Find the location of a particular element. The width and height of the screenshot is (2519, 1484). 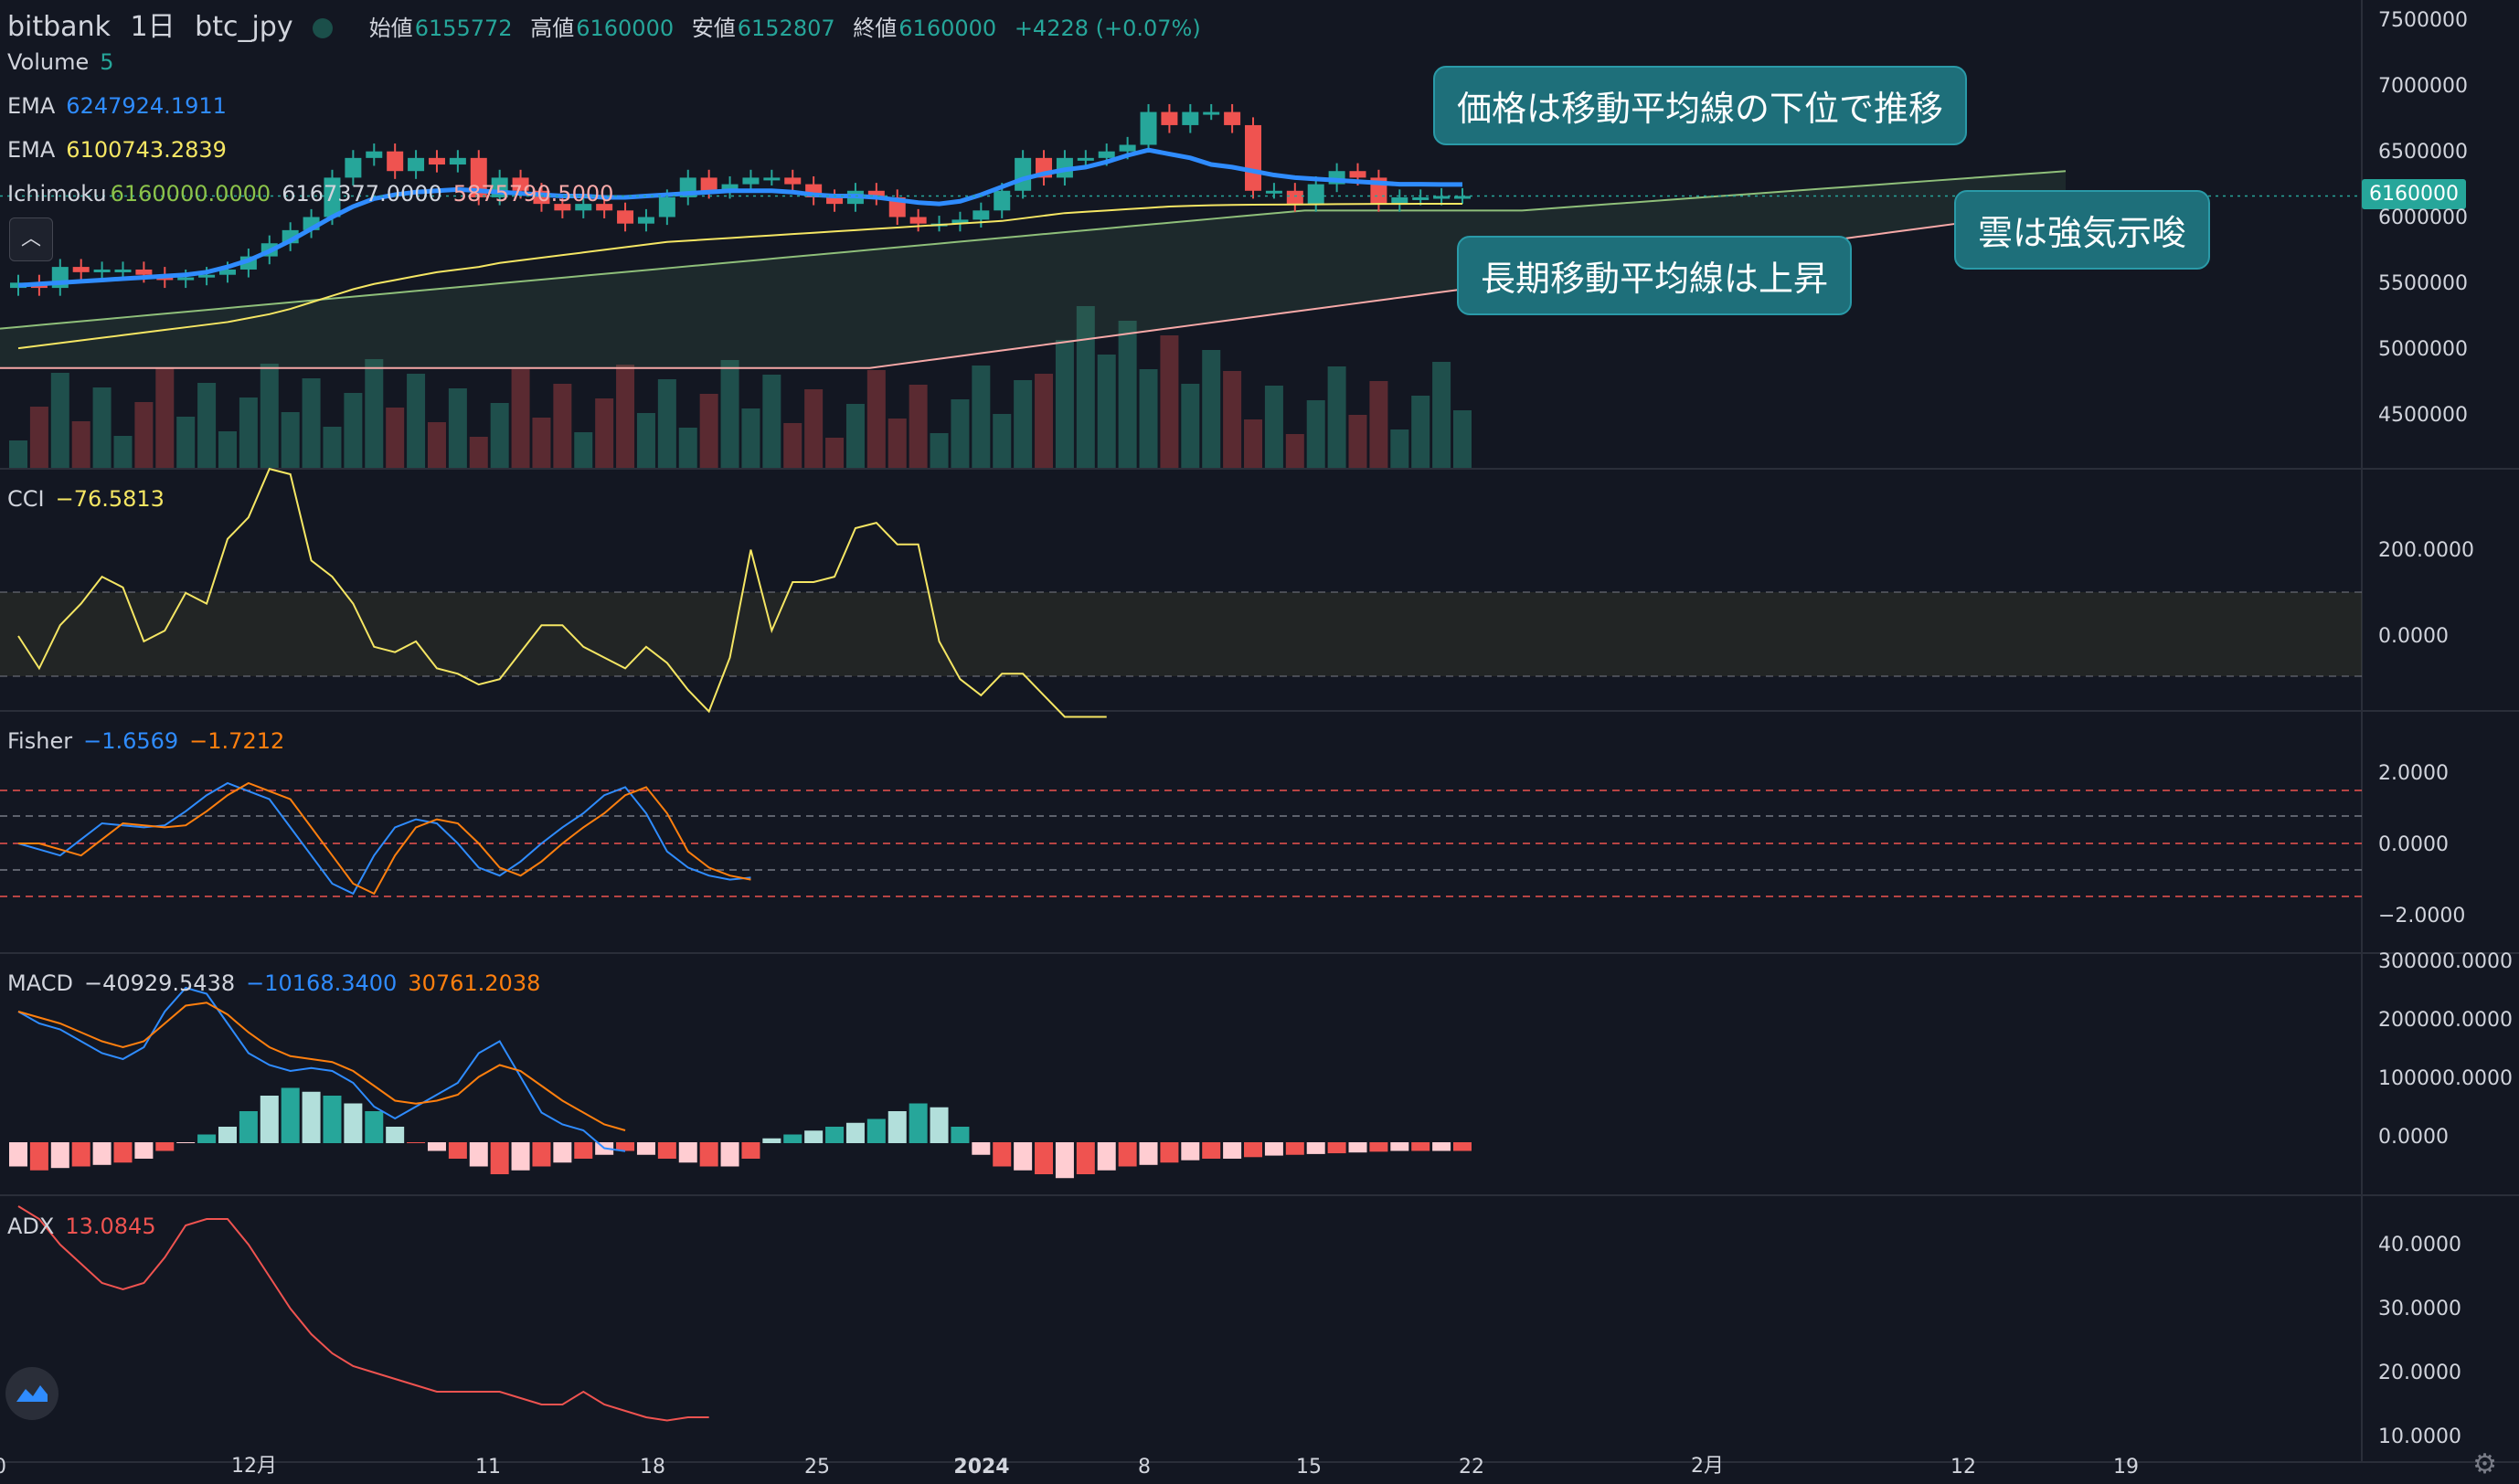

adx-axis-label: 30.0000 is located at coordinates (2419, 1309).